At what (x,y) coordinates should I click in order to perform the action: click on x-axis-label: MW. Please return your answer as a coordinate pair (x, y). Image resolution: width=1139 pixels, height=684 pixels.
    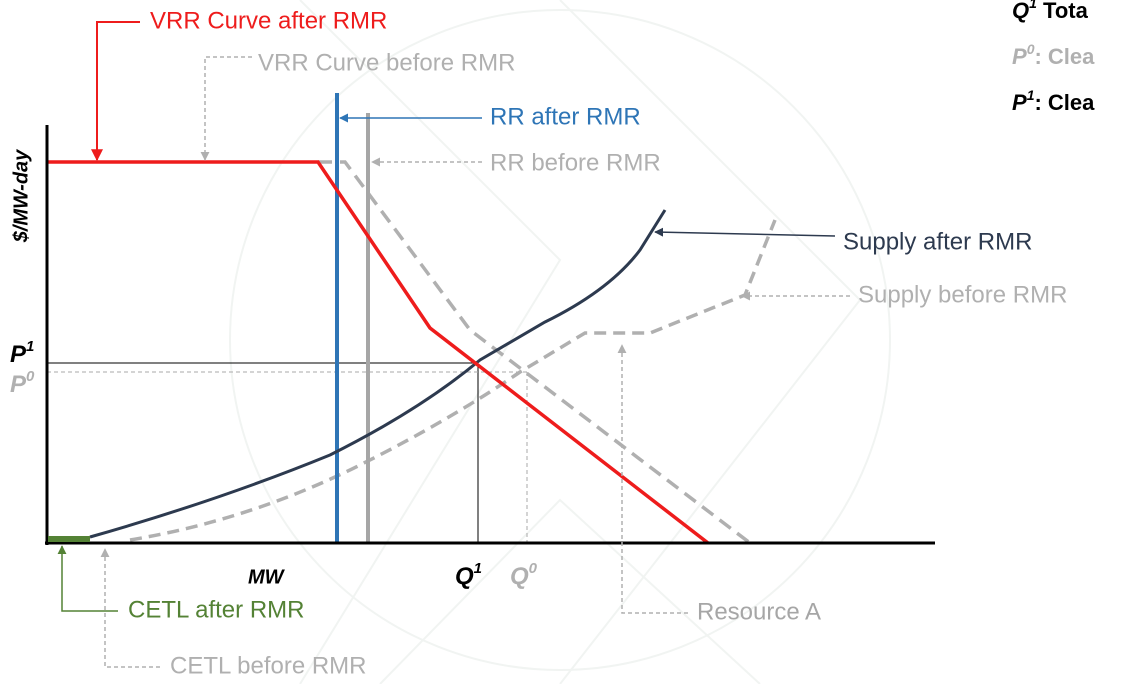
    Looking at the image, I should click on (267, 577).